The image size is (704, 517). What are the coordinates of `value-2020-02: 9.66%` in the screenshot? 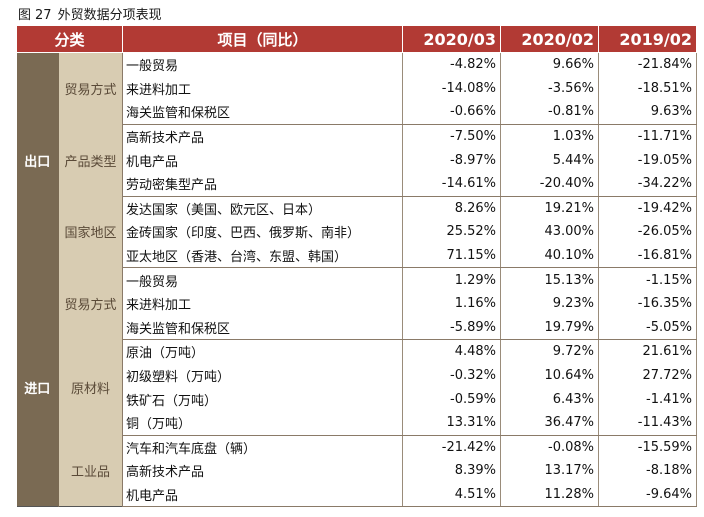 It's located at (550, 64).